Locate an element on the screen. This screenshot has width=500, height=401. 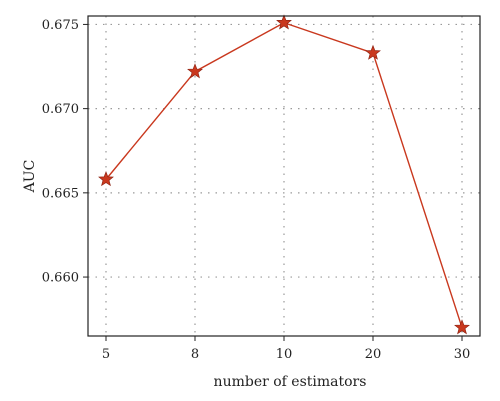
y-tick-label: 0.675 is located at coordinates (60, 25).